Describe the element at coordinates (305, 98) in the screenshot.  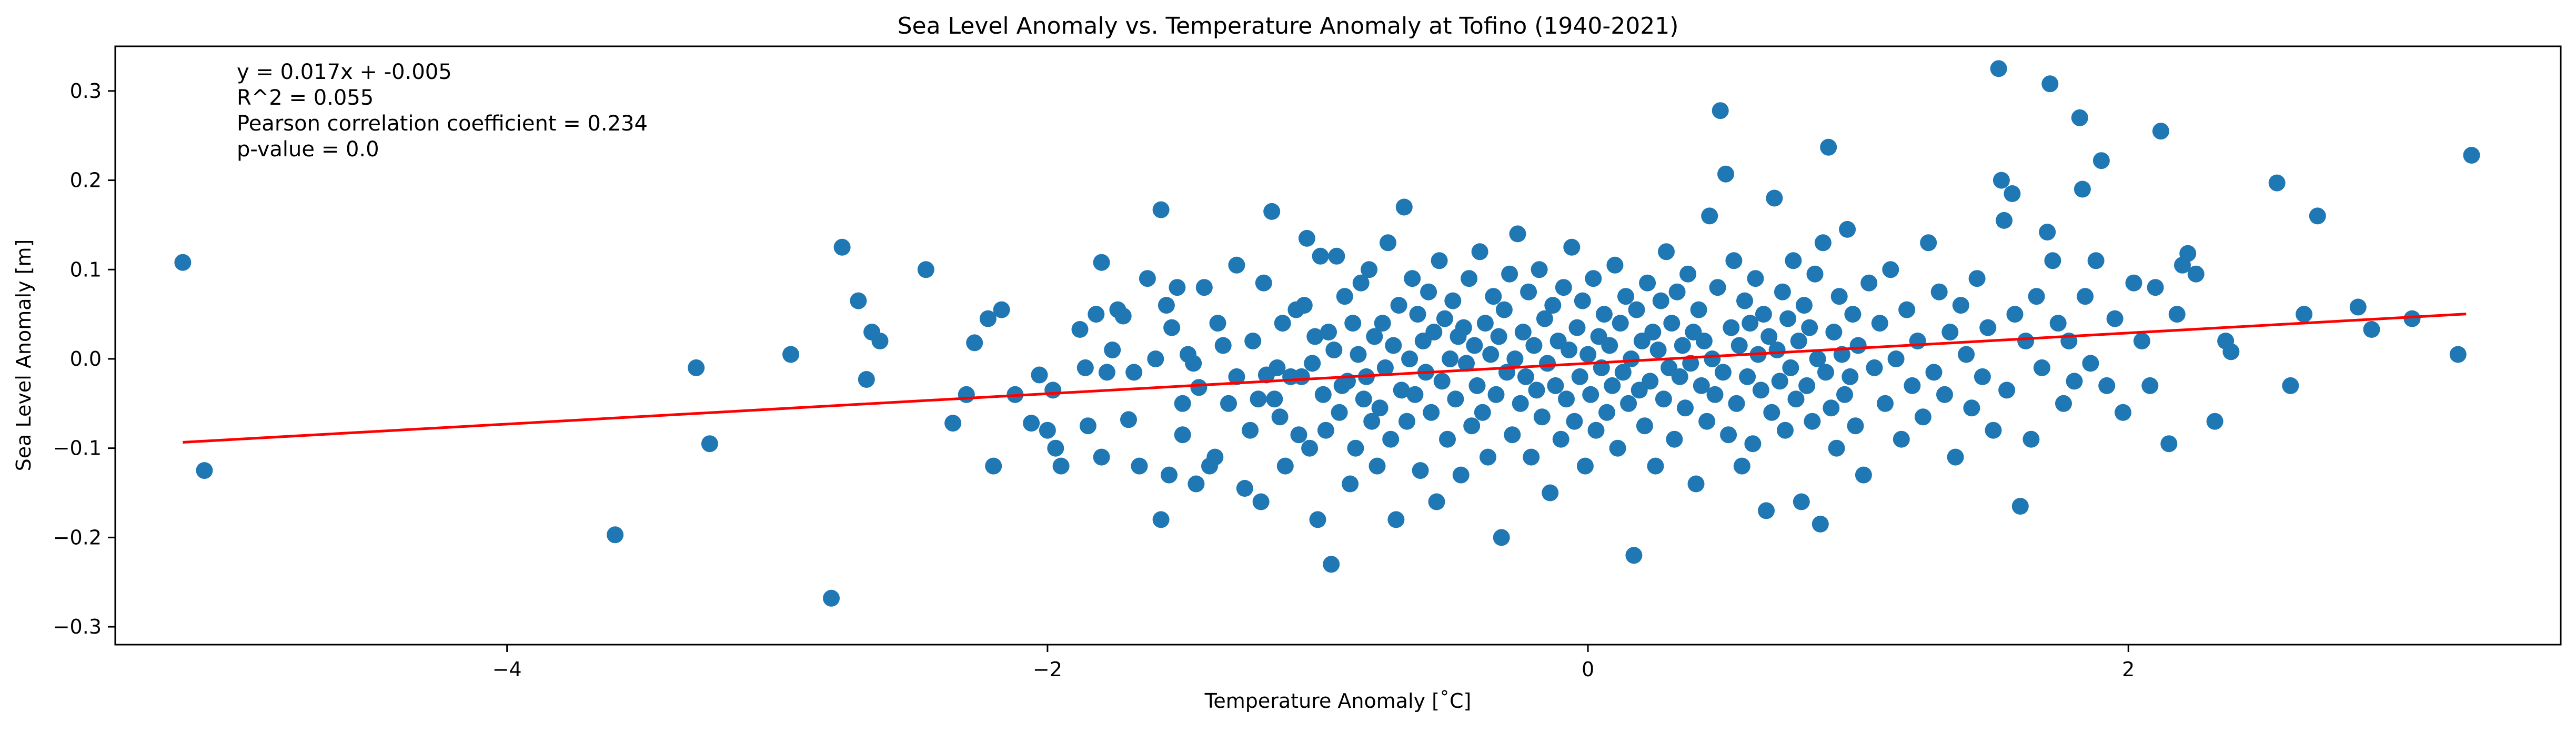
I see `annotation-line: R^2 = 0.055` at that location.